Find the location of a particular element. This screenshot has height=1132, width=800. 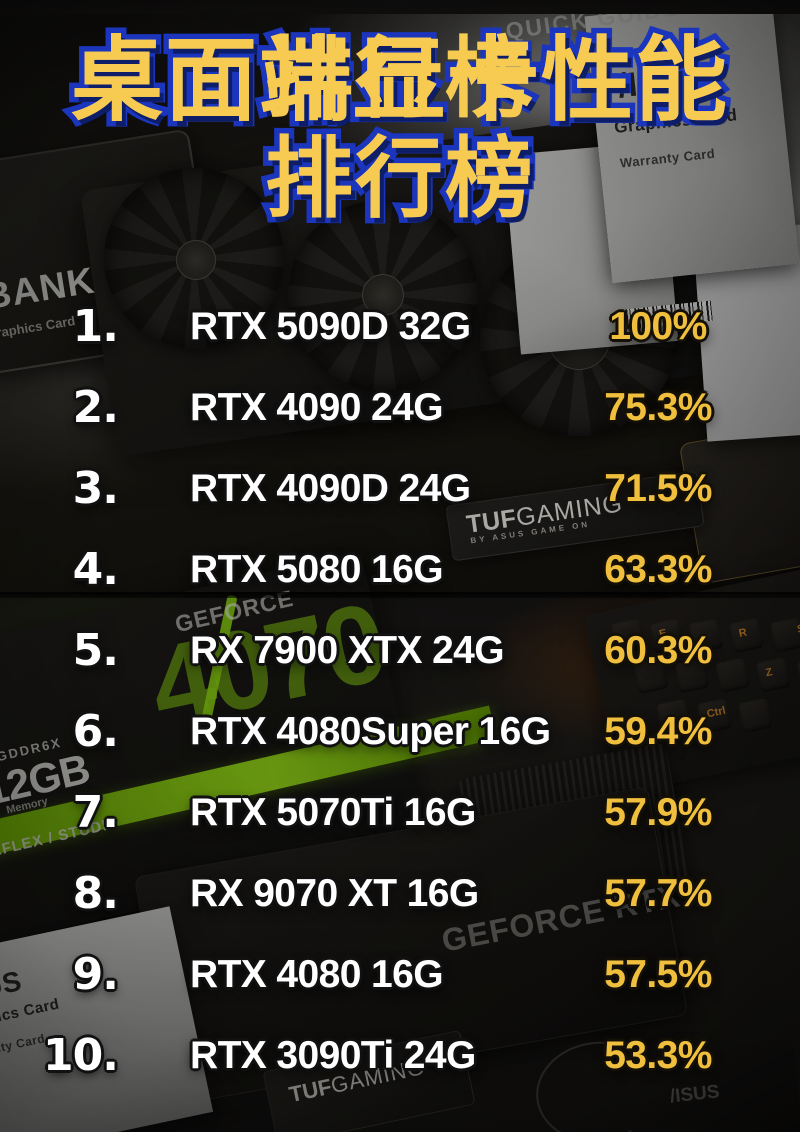

ranking-row: 9. RTX 4080 16G 57.5% is located at coordinates (400, 974).